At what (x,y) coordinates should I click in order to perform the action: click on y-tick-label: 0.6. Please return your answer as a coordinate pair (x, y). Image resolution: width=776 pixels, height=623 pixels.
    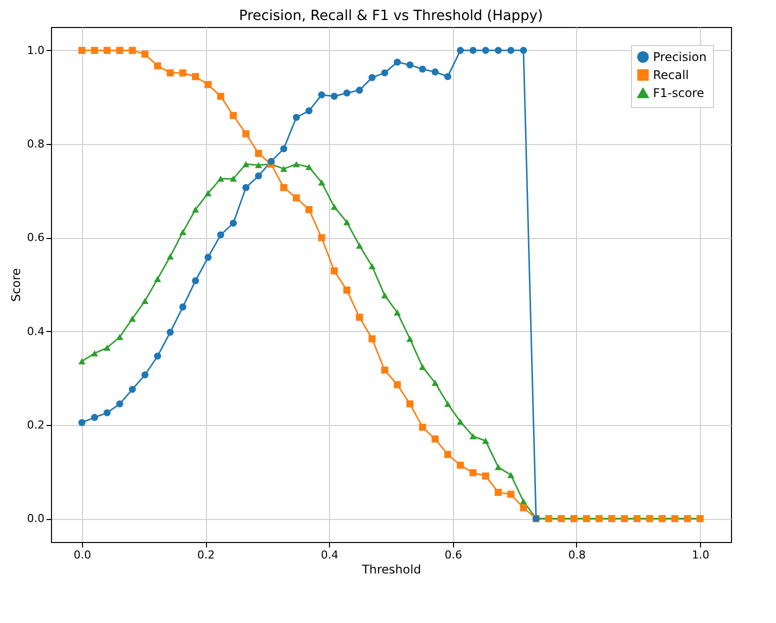
    Looking at the image, I should click on (35, 237).